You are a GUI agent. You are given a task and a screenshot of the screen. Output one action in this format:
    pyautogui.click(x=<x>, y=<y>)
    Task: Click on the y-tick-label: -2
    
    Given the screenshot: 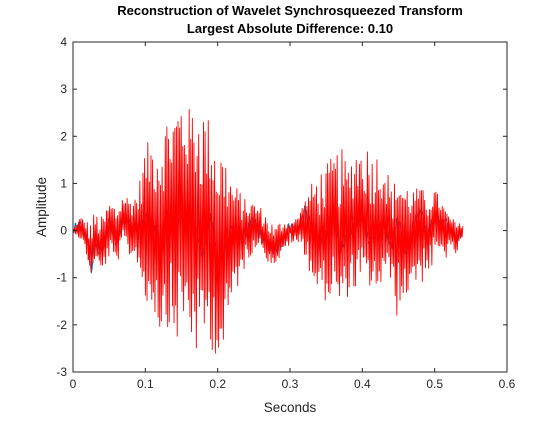 What is the action you would take?
    pyautogui.click(x=61, y=325)
    